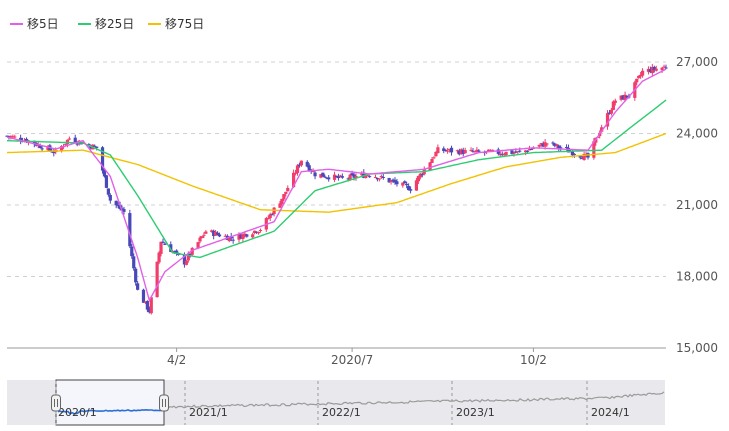 The image size is (729, 431). What do you see at coordinates (697, 277) in the screenshot?
I see `y-tick-label: 18,000` at bounding box center [697, 277].